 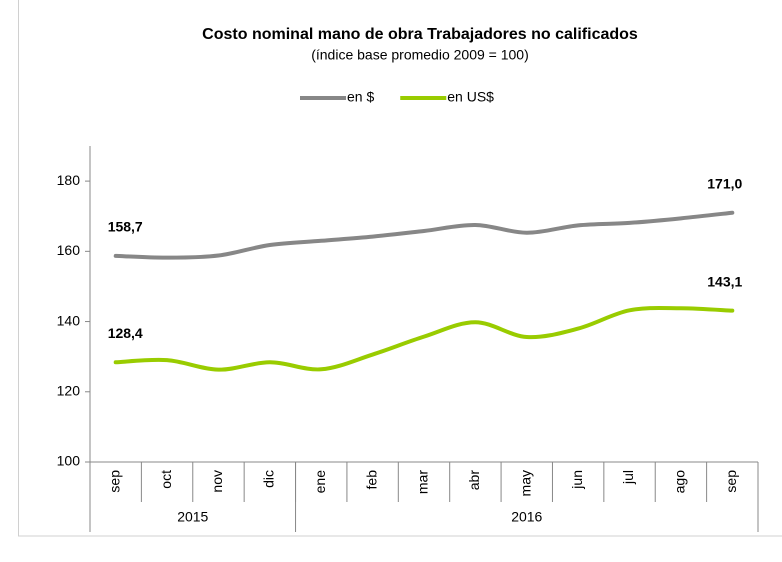 I want to click on x-tick-label: mar, so click(x=423, y=482).